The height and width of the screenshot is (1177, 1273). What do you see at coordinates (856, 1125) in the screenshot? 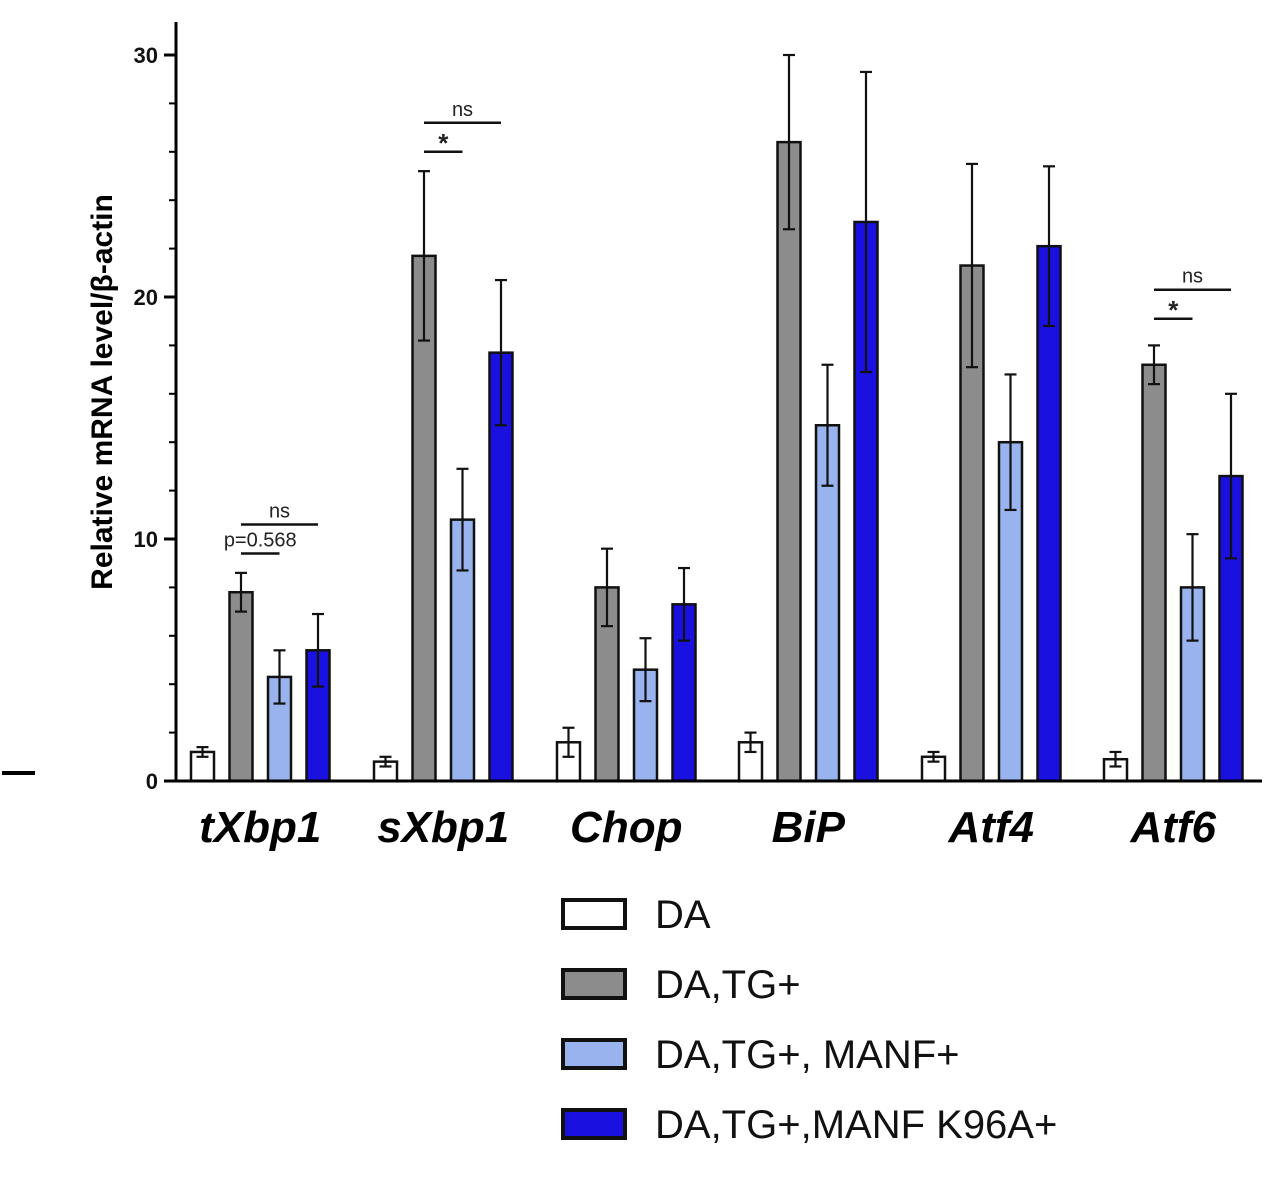
I see `legend-label: DA,TG+,MANF K96A+` at bounding box center [856, 1125].